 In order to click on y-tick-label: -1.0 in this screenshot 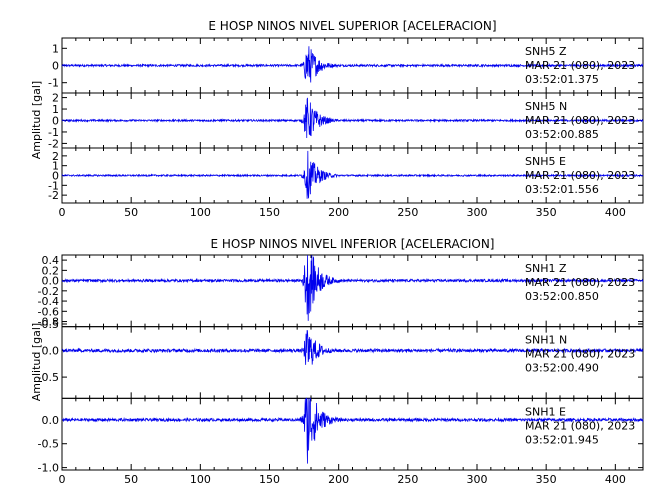, I will do `click(48, 468)`.